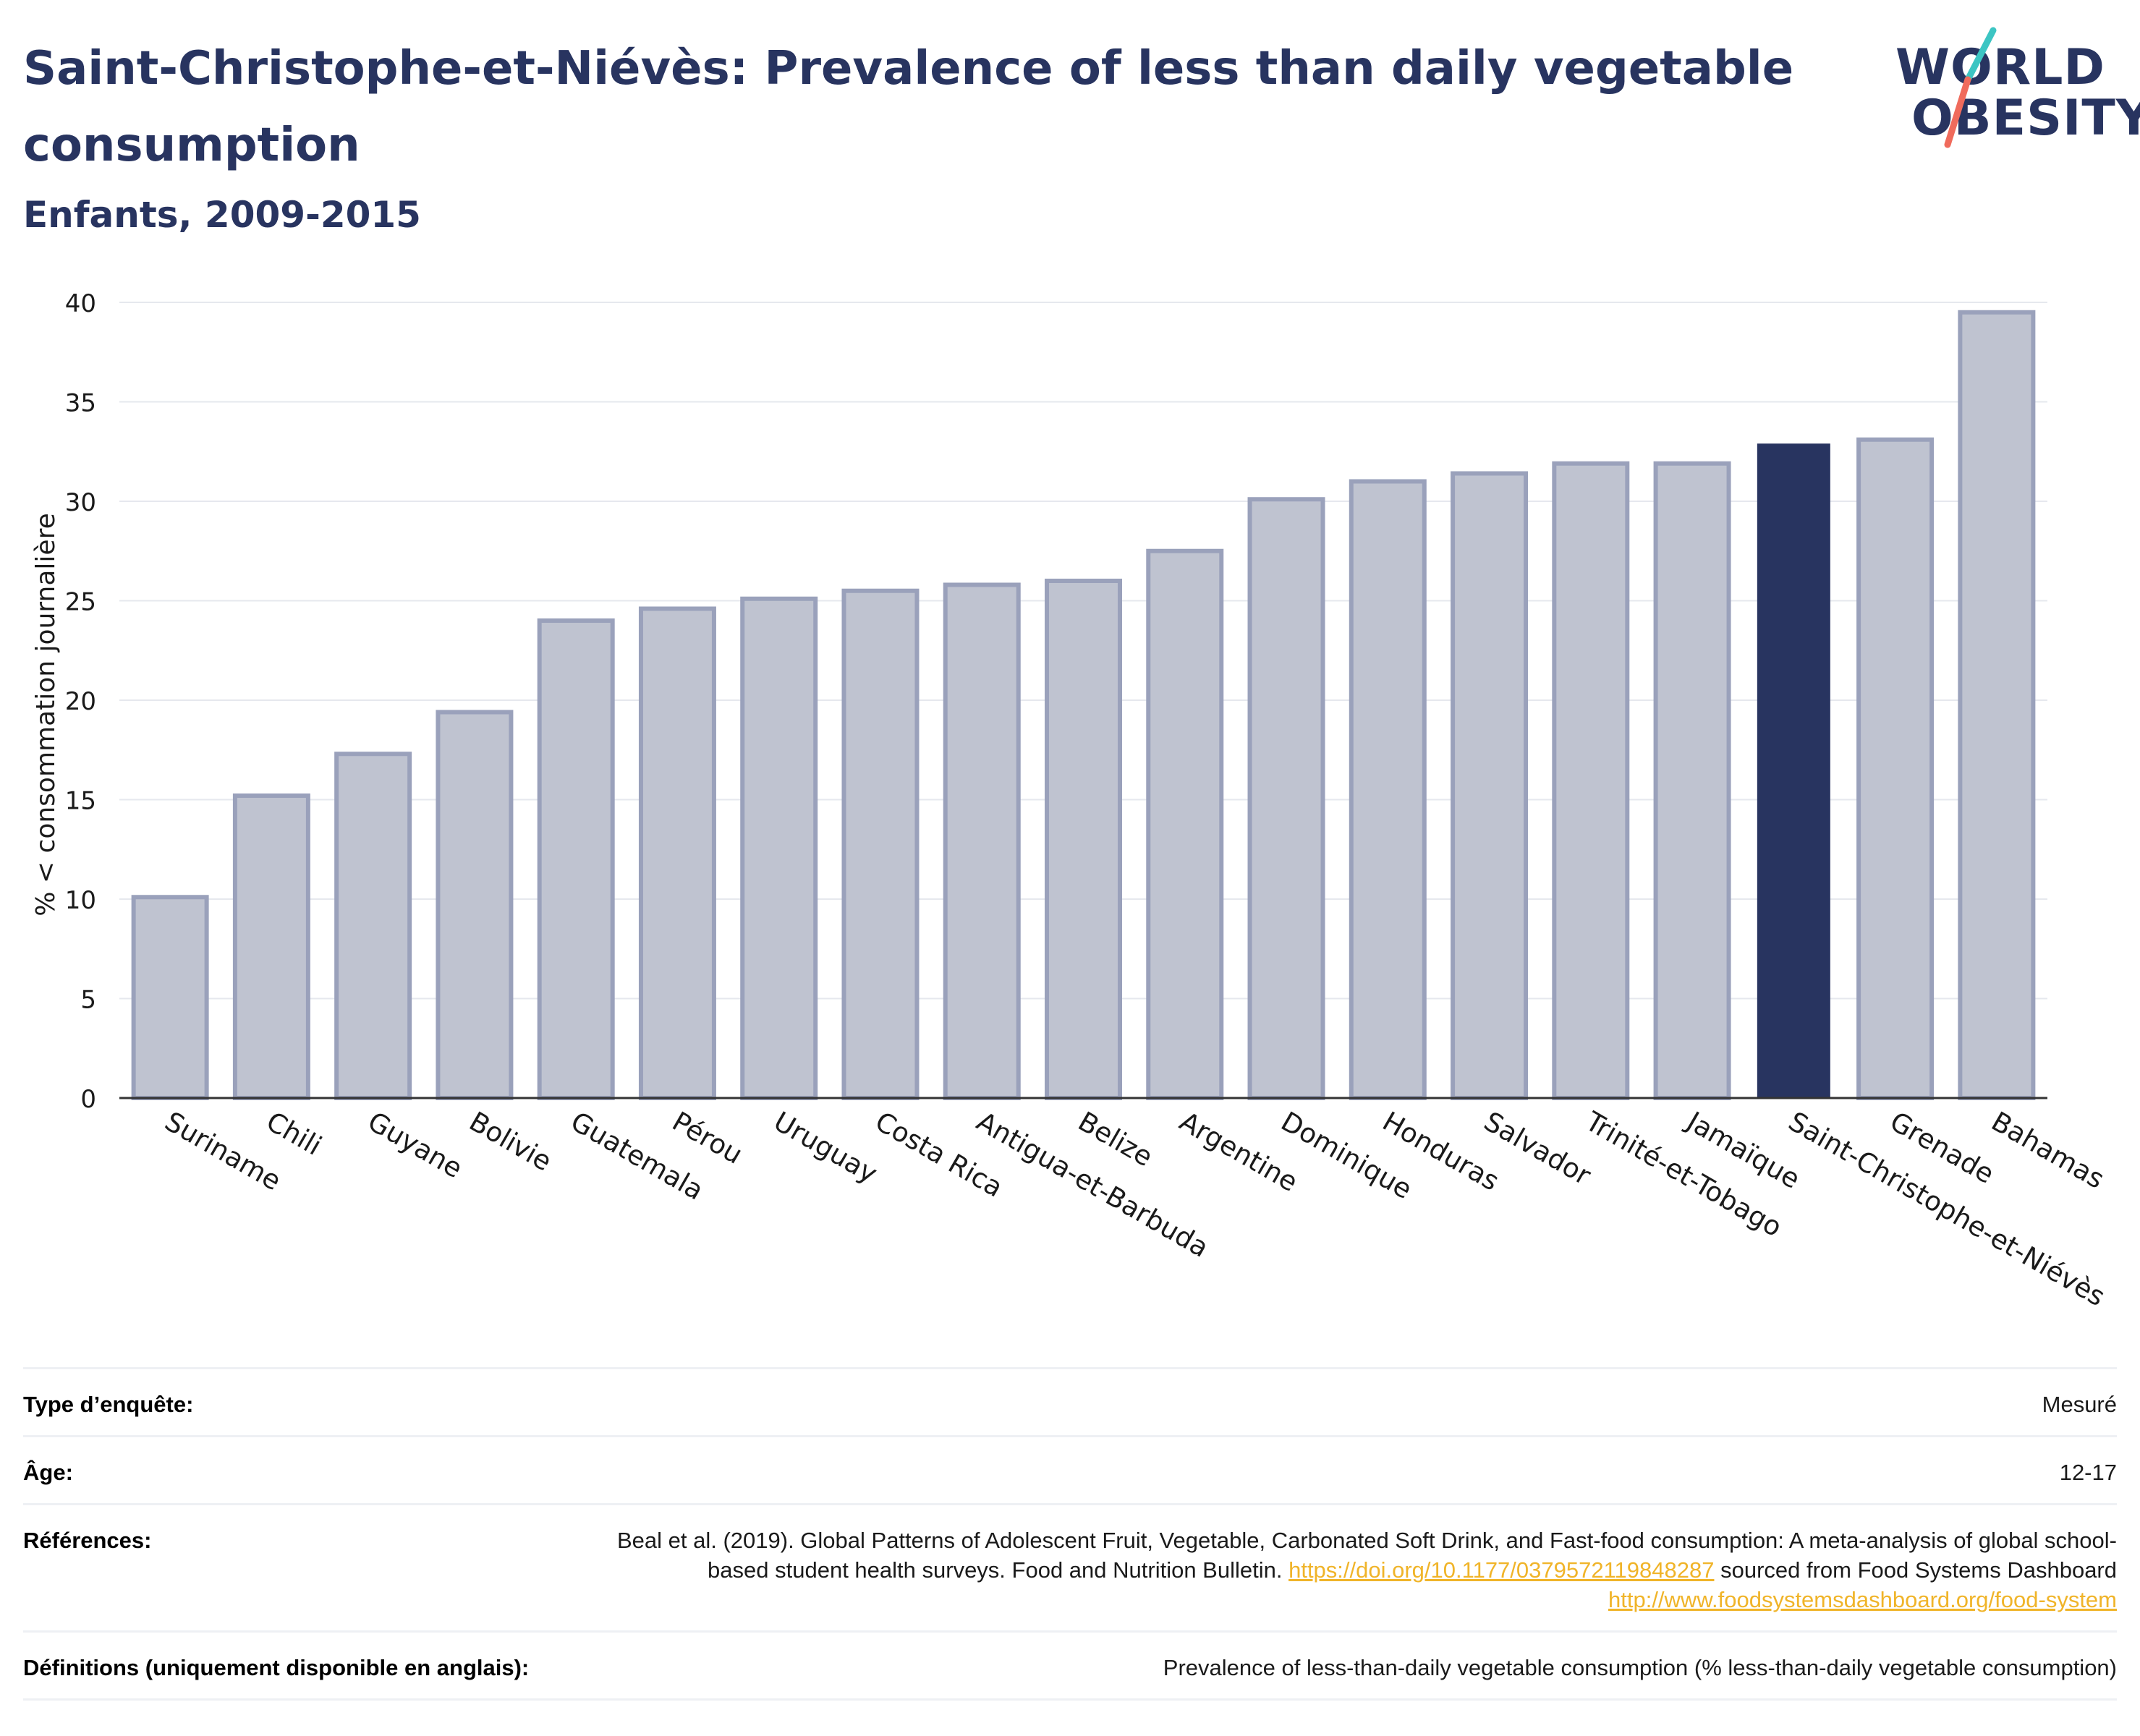 The height and width of the screenshot is (1736, 2140). What do you see at coordinates (1591, 780) in the screenshot?
I see `bar-trinit-et-tobago` at bounding box center [1591, 780].